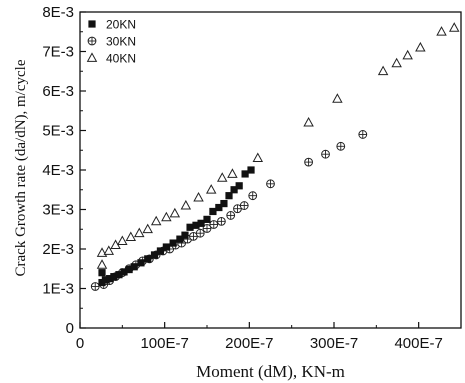 The image size is (465, 383). What do you see at coordinates (80, 343) in the screenshot?
I see `x-tick-label: 0` at bounding box center [80, 343].